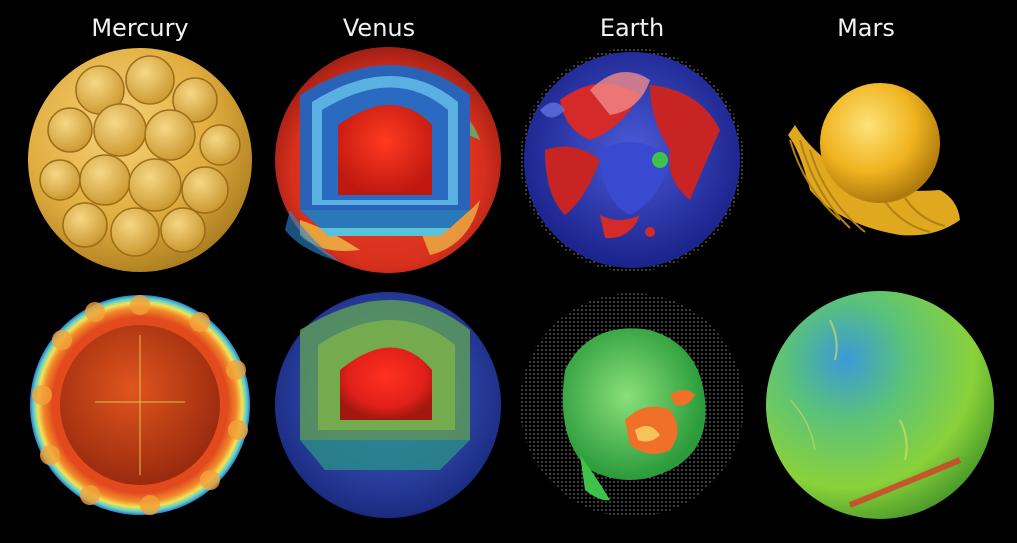  What do you see at coordinates (632, 160) in the screenshot?
I see `earth-mantle-sphere` at bounding box center [632, 160].